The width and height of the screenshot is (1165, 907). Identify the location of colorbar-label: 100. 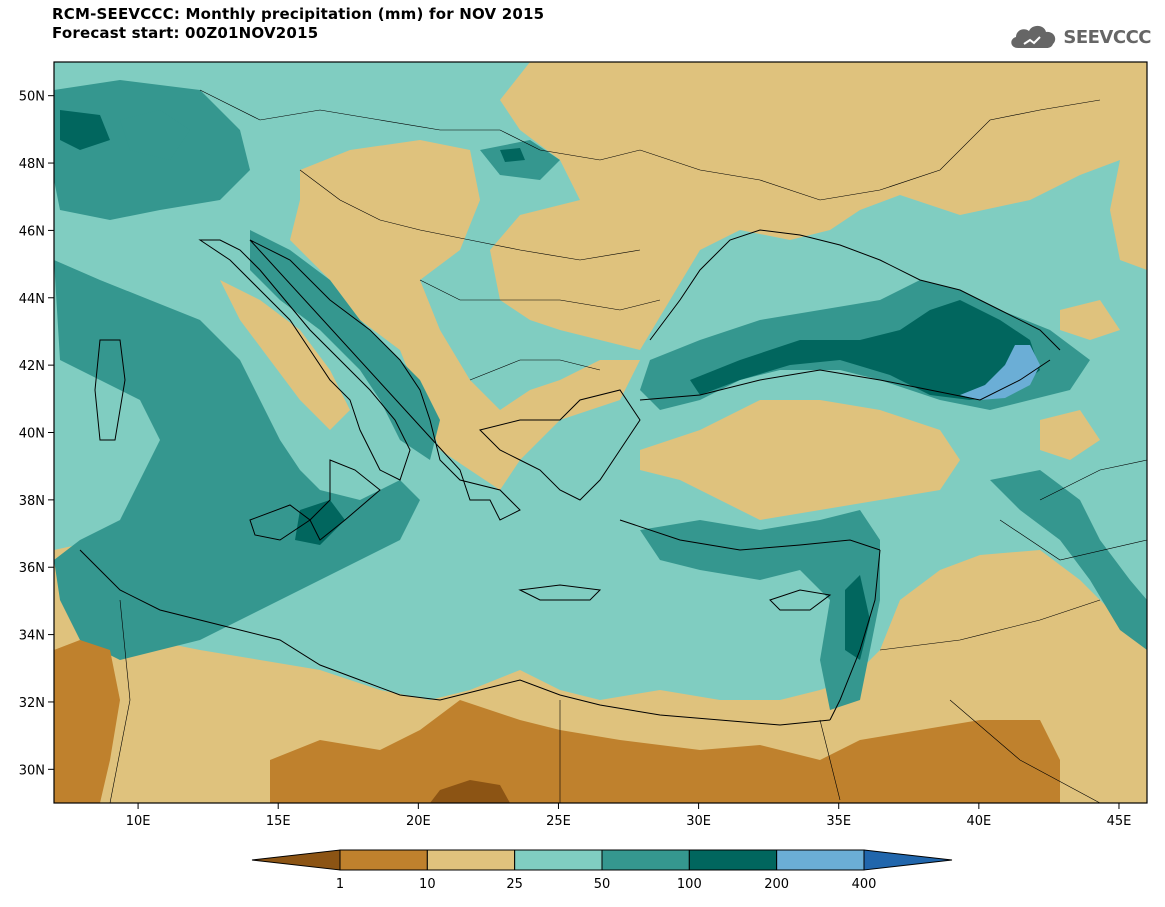
(689, 884).